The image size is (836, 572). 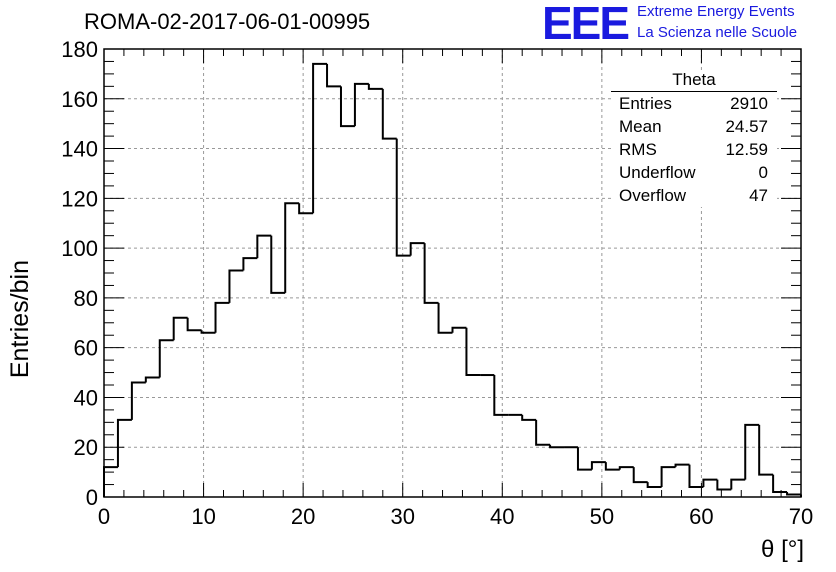 What do you see at coordinates (86, 397) in the screenshot?
I see `y-tick-label: 40` at bounding box center [86, 397].